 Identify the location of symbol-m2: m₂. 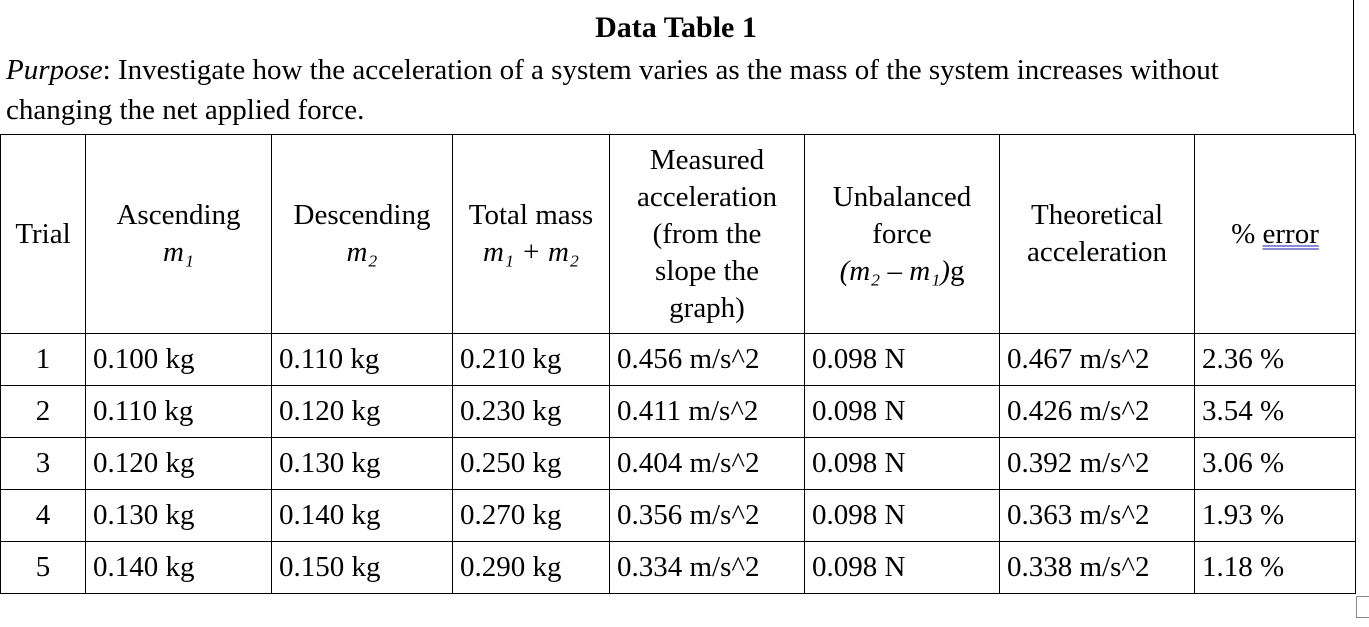
(362, 252).